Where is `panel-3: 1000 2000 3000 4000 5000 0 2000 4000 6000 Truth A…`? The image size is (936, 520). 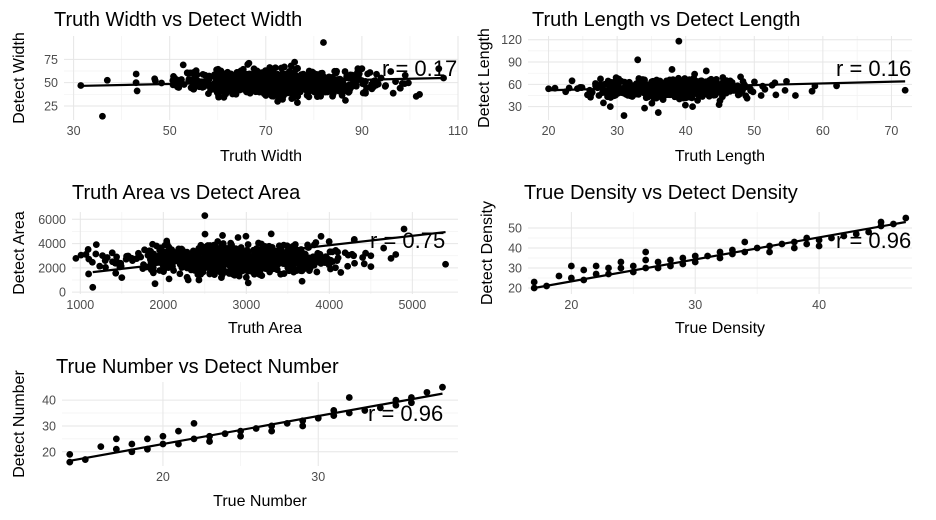
panel-3: 1000 2000 3000 4000 5000 0 2000 4000 6000 Truth A… is located at coordinates (234, 259).